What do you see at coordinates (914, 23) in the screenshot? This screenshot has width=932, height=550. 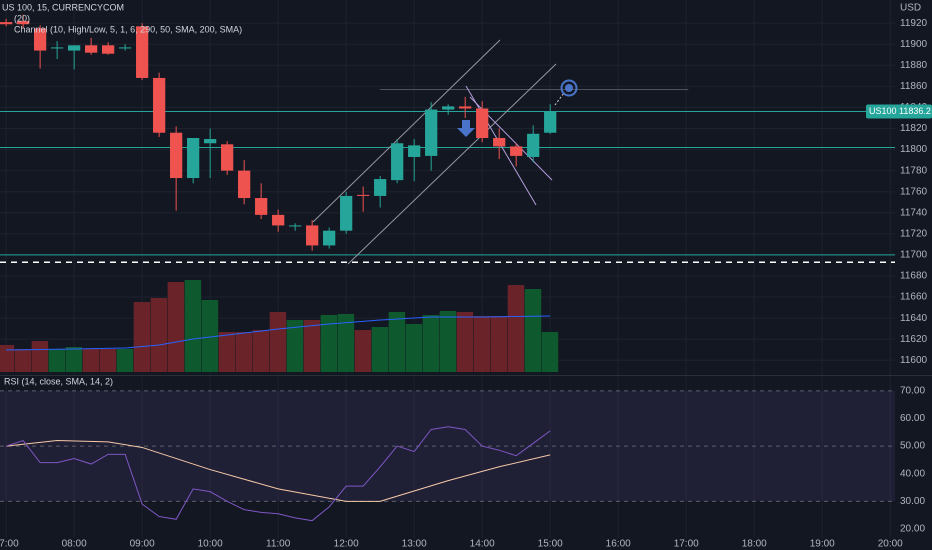 I see `y-tick-label: 11920` at bounding box center [914, 23].